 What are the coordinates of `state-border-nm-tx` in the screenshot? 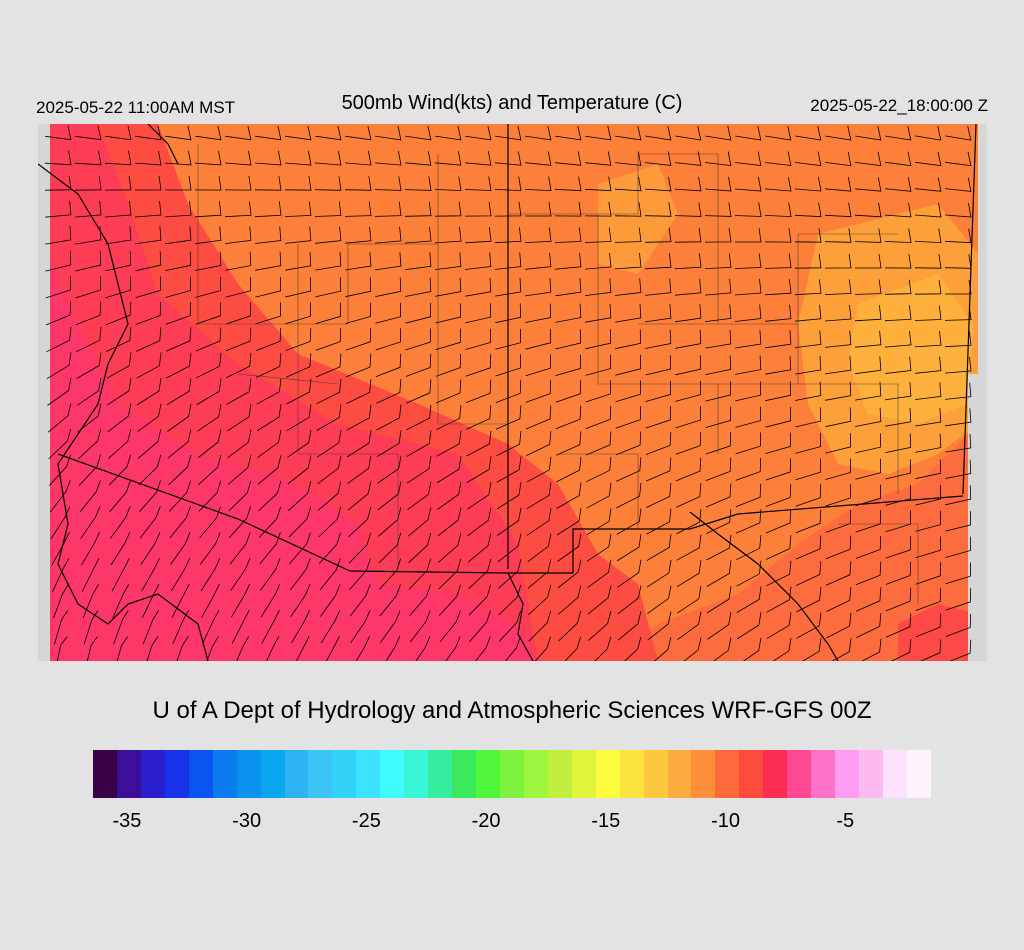 It's located at (969, 309).